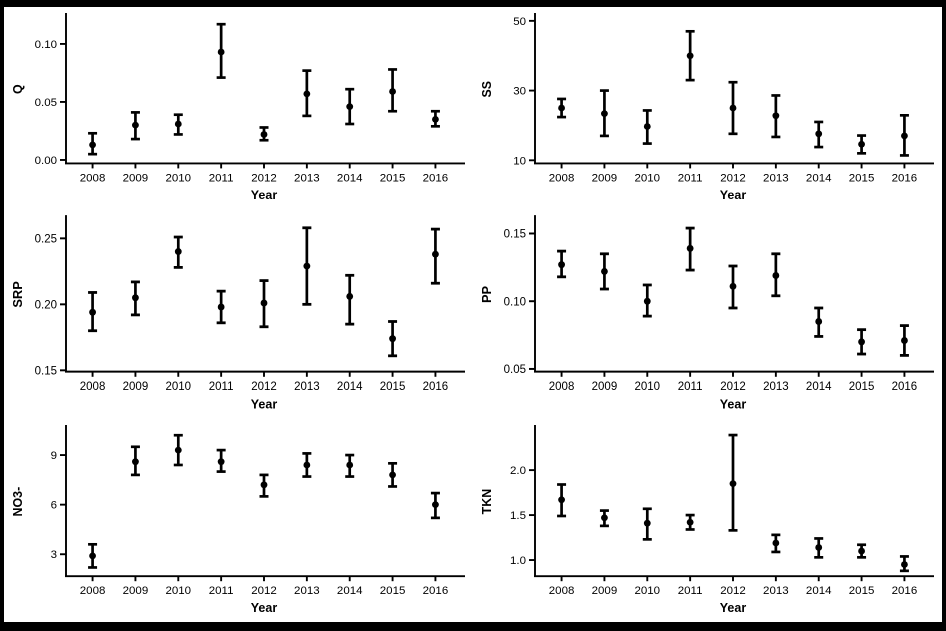 This screenshot has height=631, width=946. What do you see at coordinates (487, 294) in the screenshot?
I see `y-axis-title: PP` at bounding box center [487, 294].